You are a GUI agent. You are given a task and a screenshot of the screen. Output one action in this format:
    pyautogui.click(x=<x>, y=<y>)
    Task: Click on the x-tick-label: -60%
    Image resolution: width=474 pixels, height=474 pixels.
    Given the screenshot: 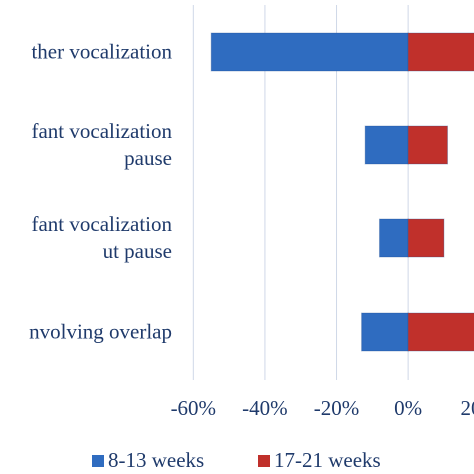 What is the action you would take?
    pyautogui.click(x=194, y=408)
    